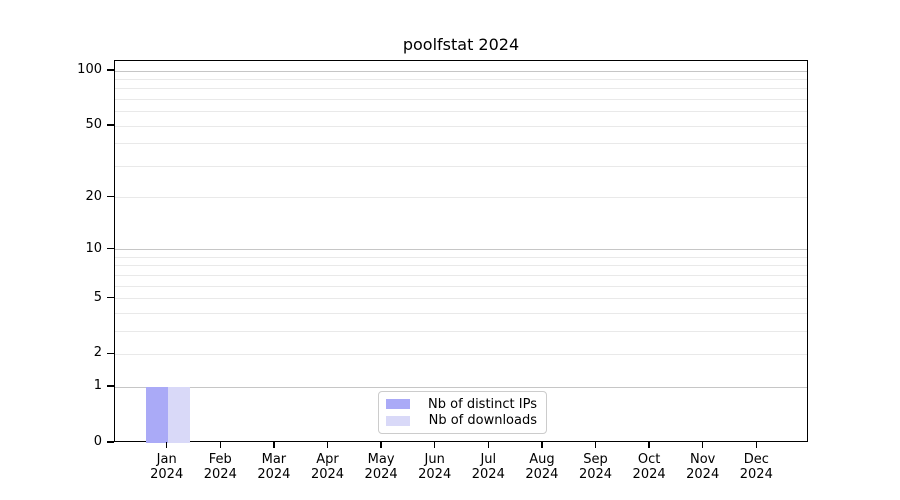  Describe the element at coordinates (482, 404) in the screenshot. I see `legend-label-distinct-ips: Nb of distinct IPs` at that location.